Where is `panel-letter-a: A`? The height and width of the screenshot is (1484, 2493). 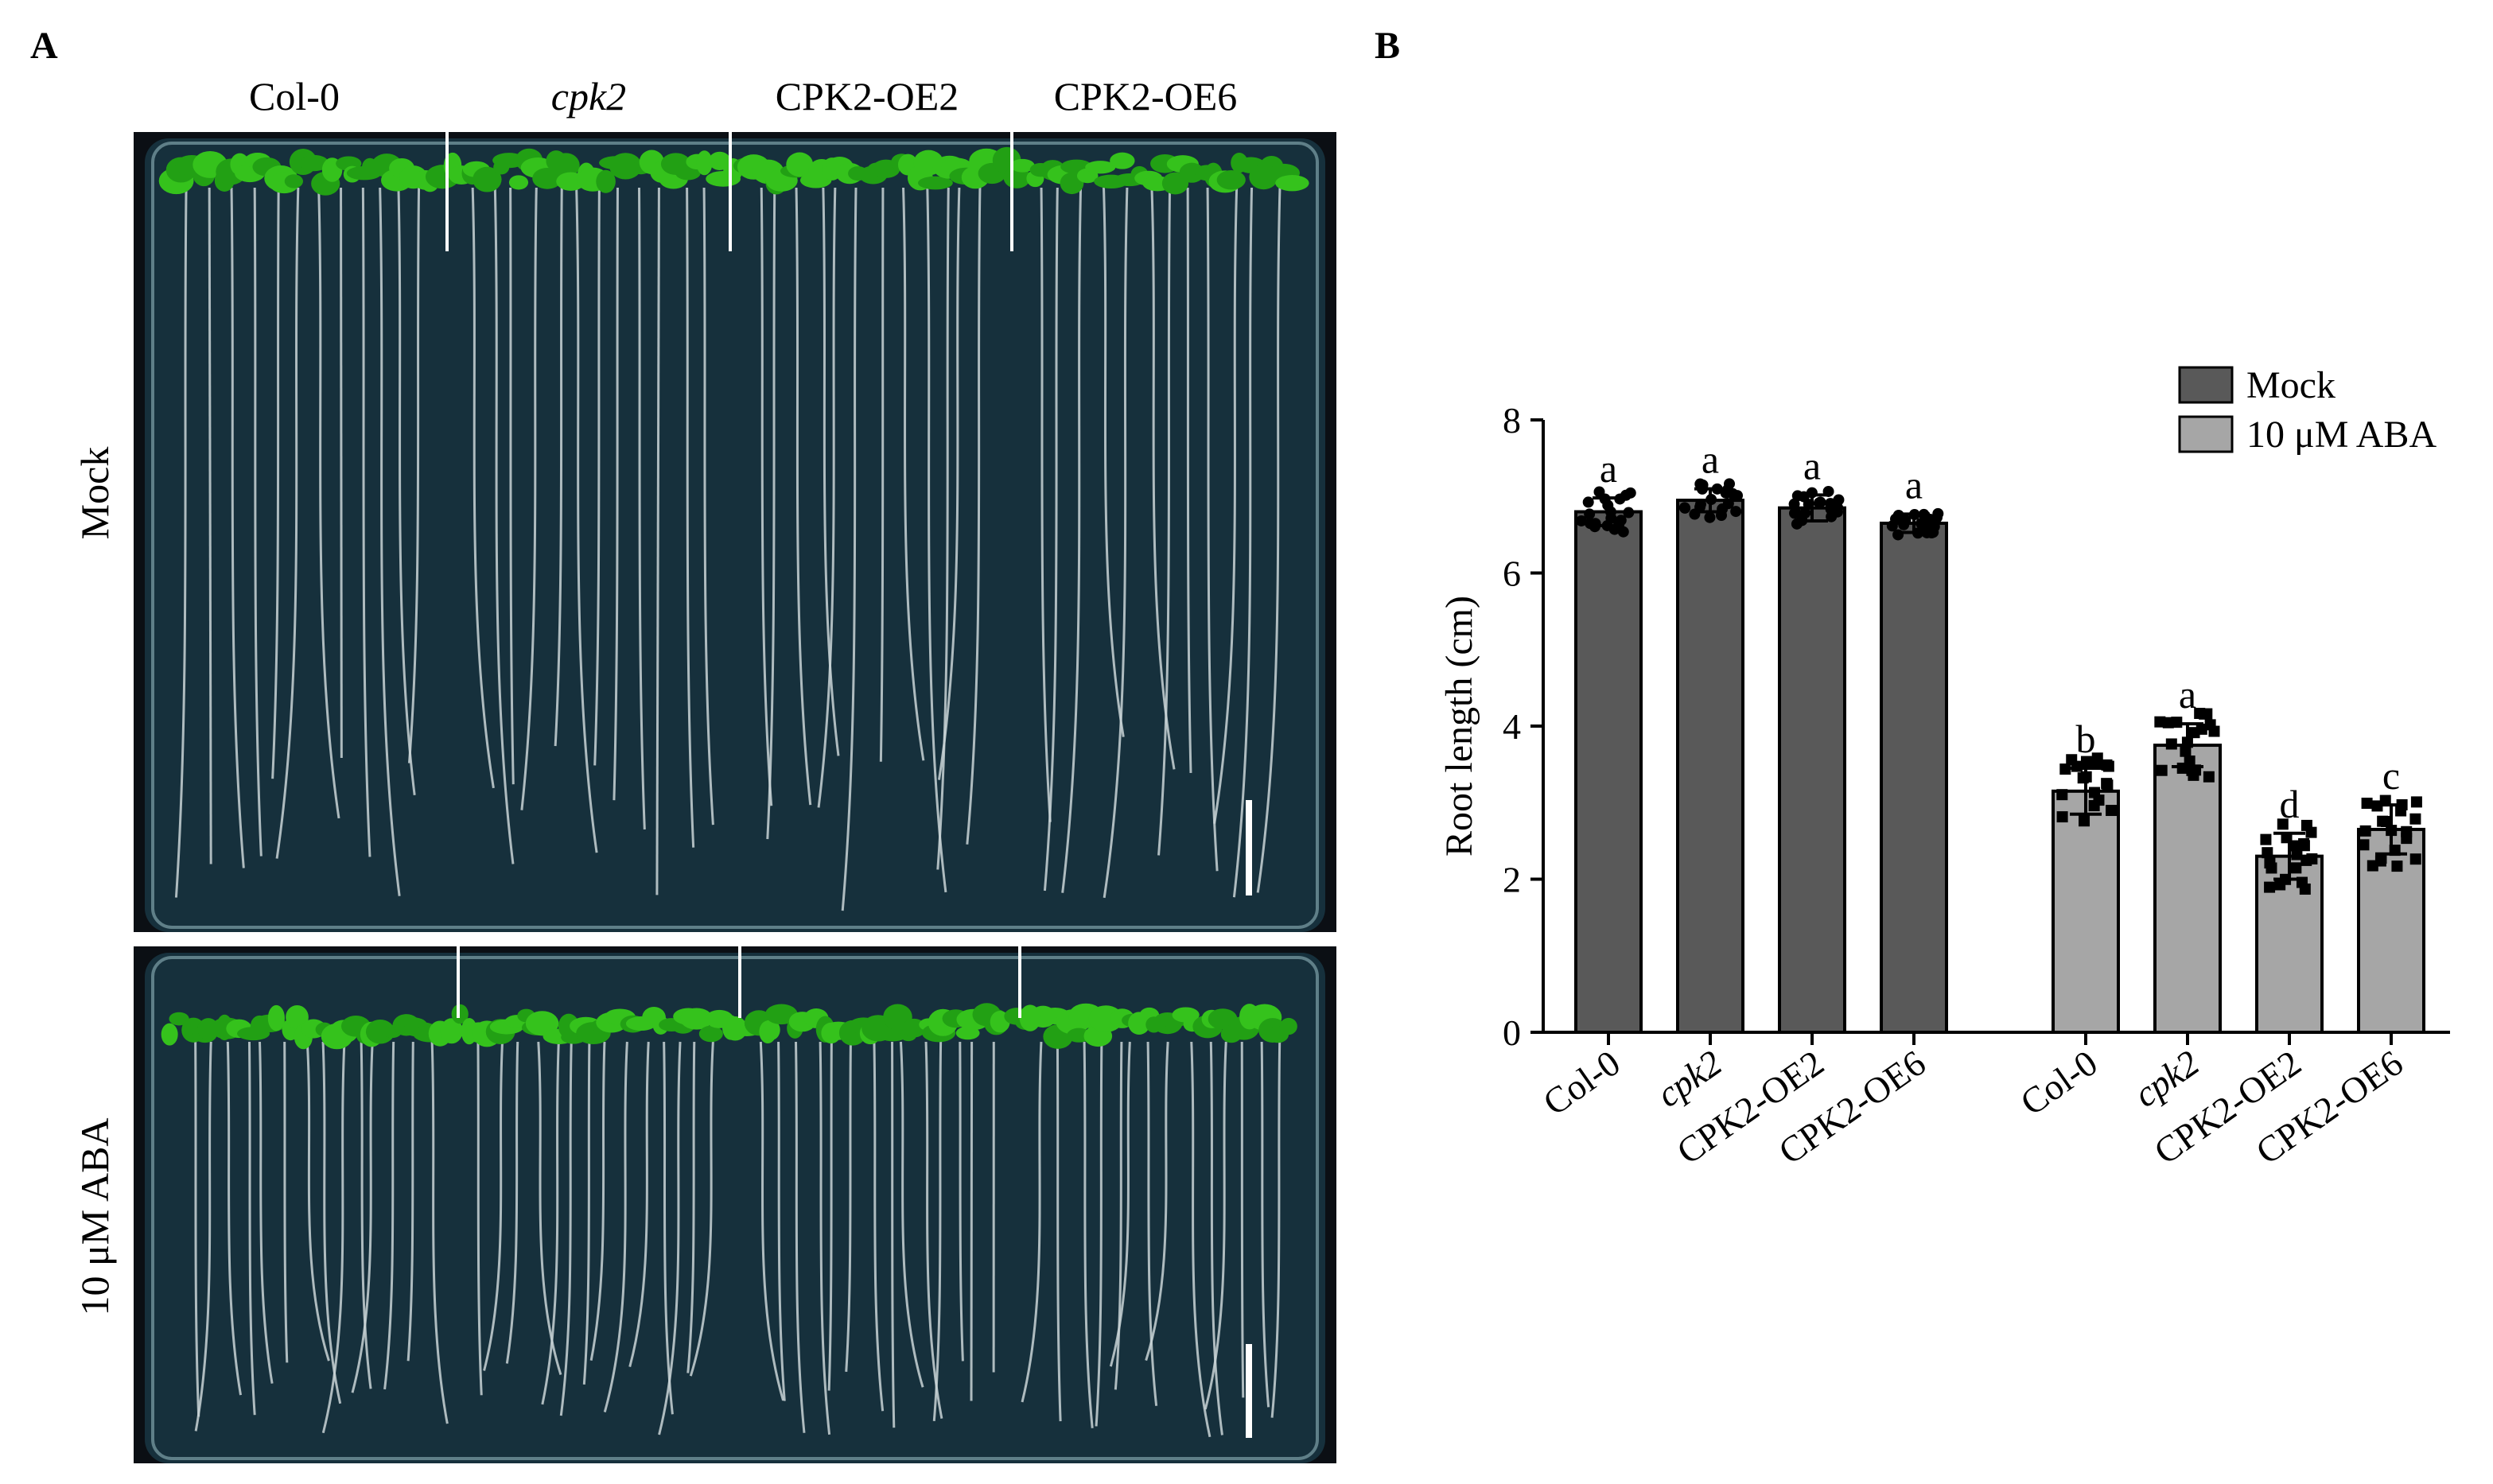 panel-letter-a: A is located at coordinates (44, 46).